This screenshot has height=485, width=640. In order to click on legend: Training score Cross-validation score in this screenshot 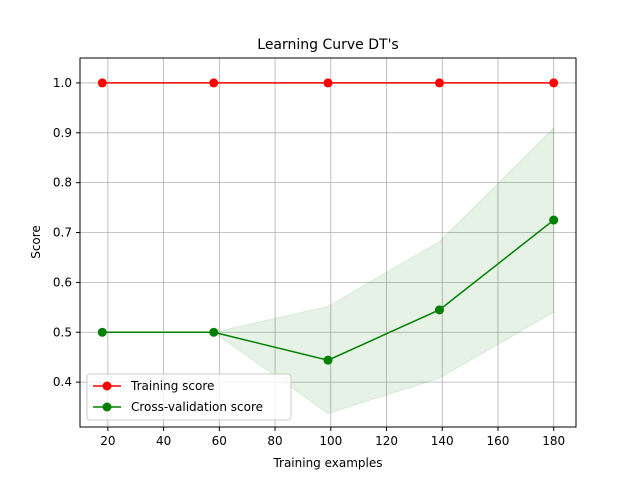, I will do `click(189, 397)`.